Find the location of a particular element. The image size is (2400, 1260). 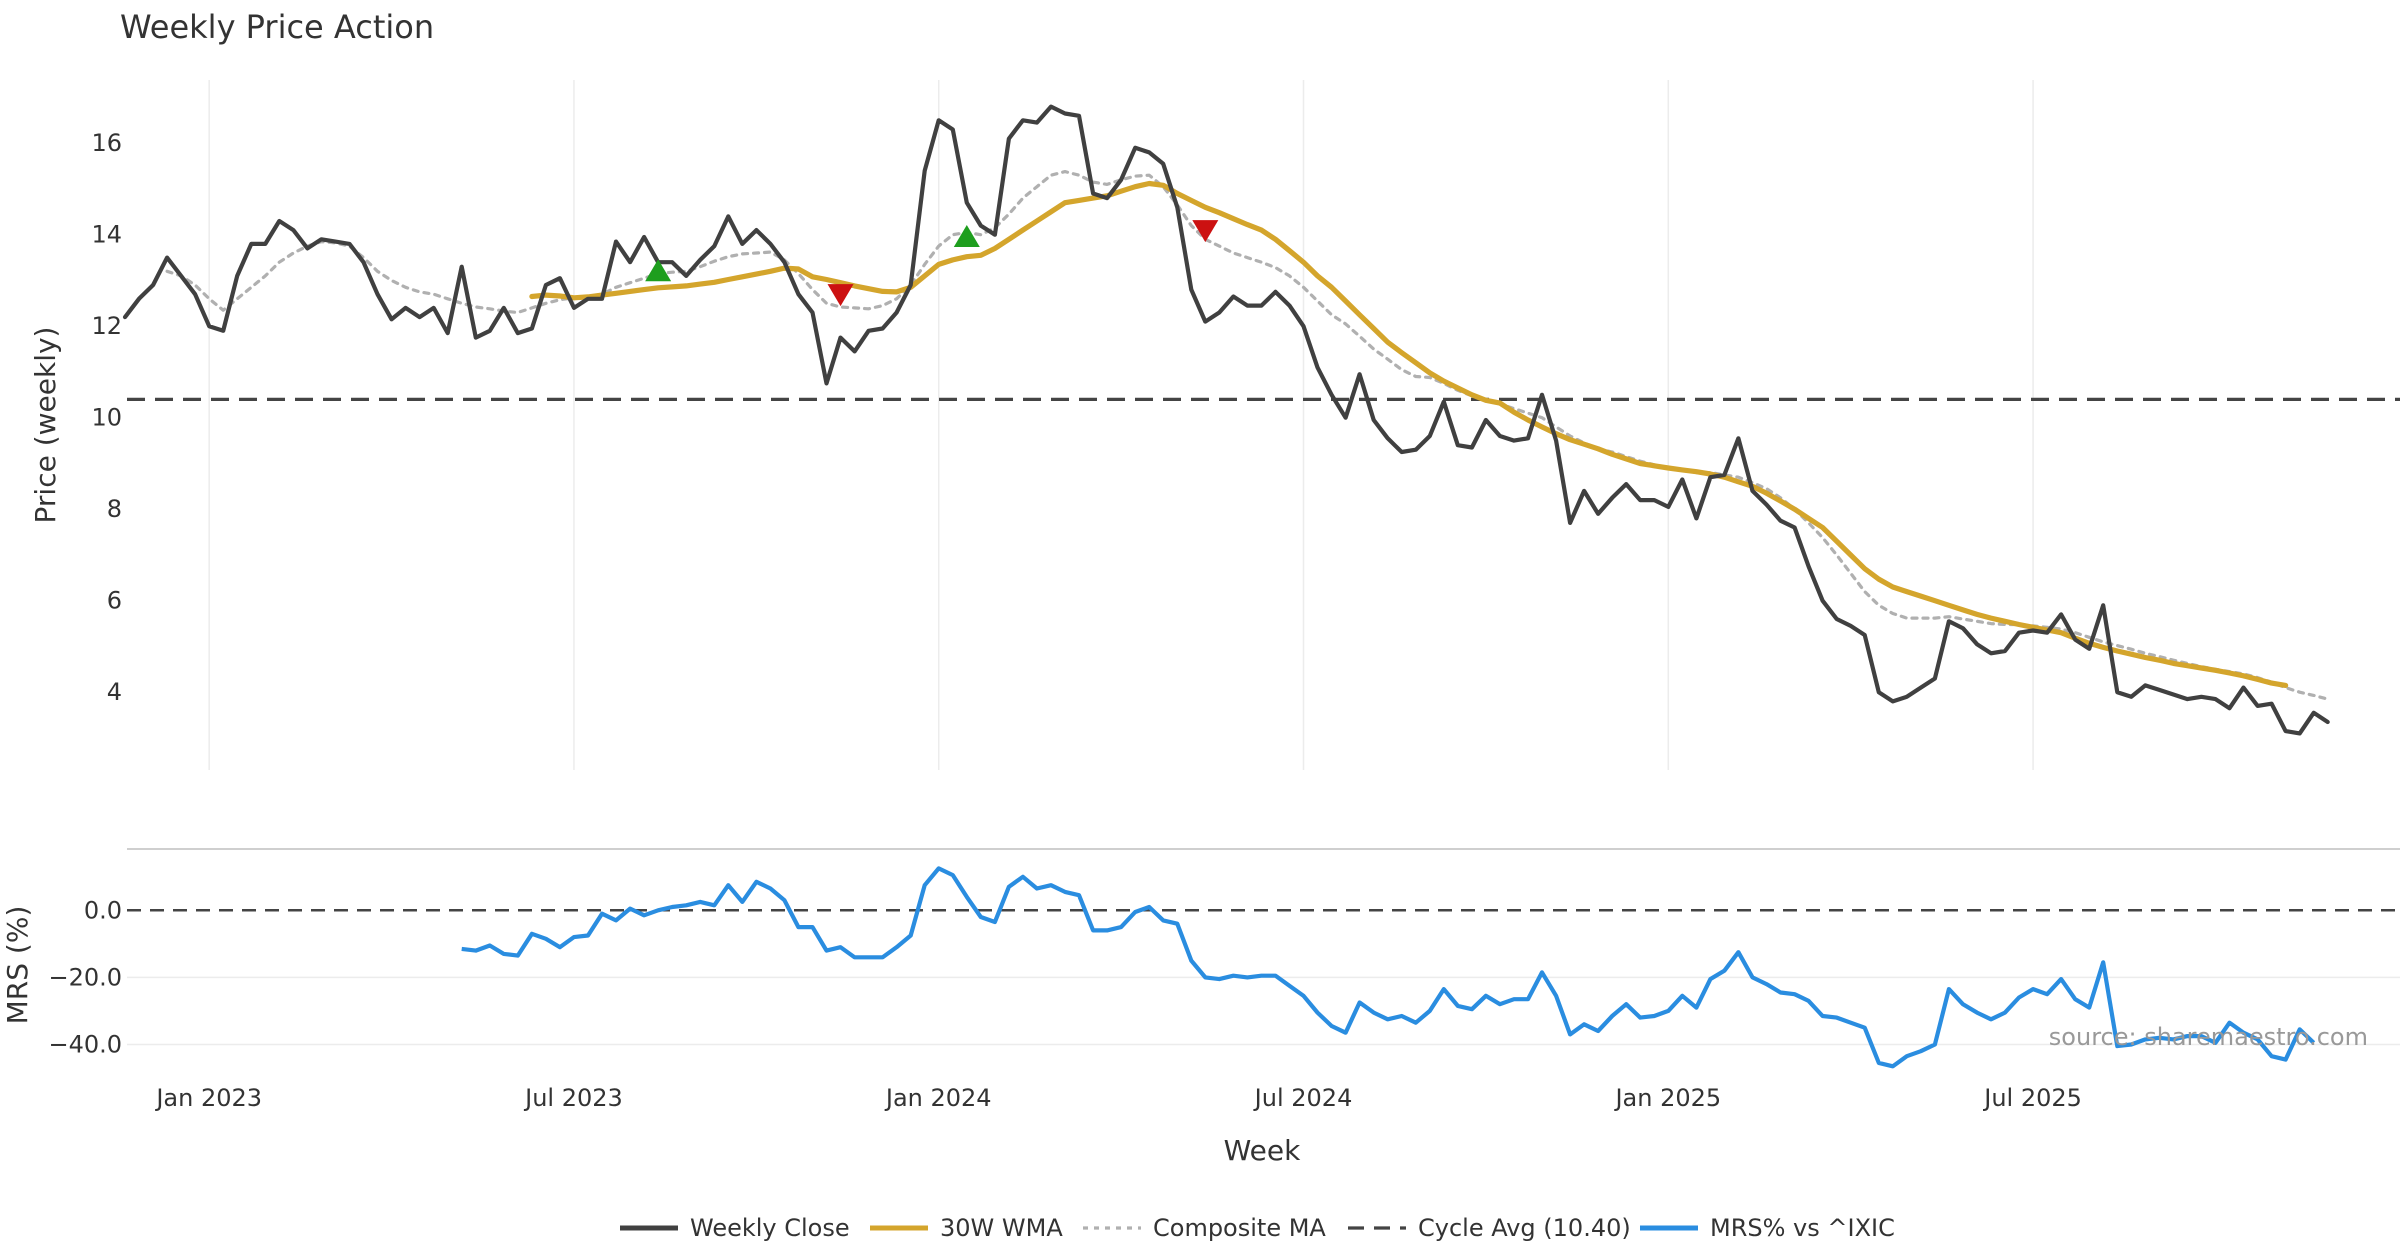

chart-title: Weekly Price Action is located at coordinates (277, 27).